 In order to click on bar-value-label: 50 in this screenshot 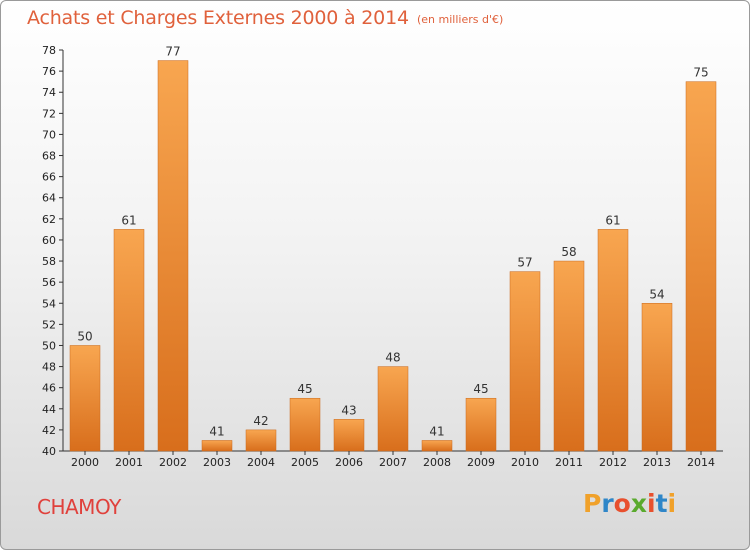, I will do `click(84, 336)`.